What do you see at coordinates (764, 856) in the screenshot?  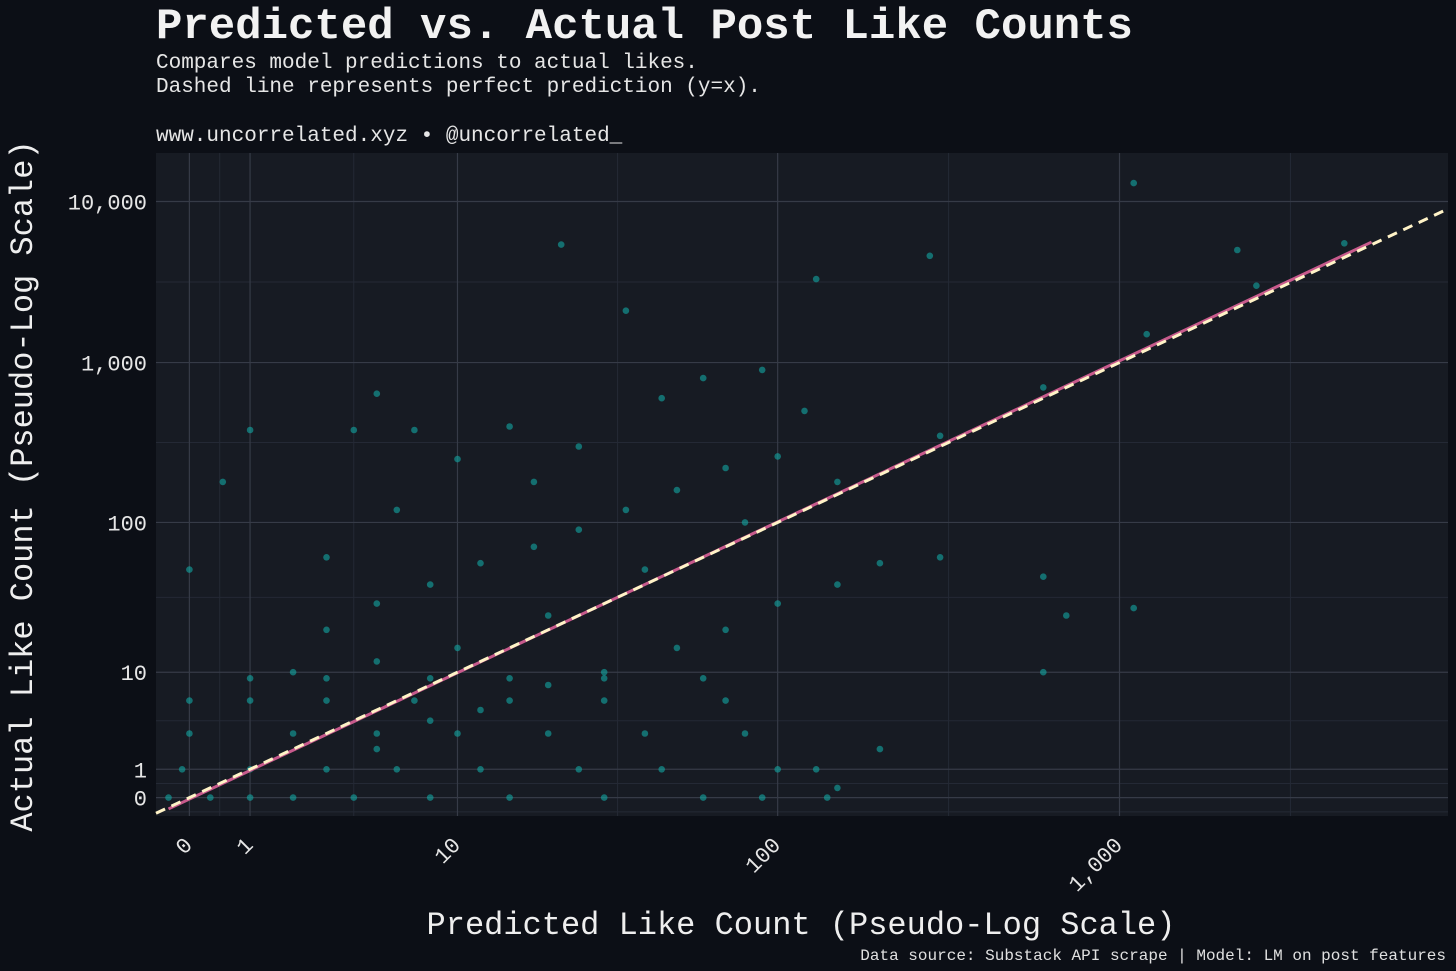 I see `x-tick-label: 100` at bounding box center [764, 856].